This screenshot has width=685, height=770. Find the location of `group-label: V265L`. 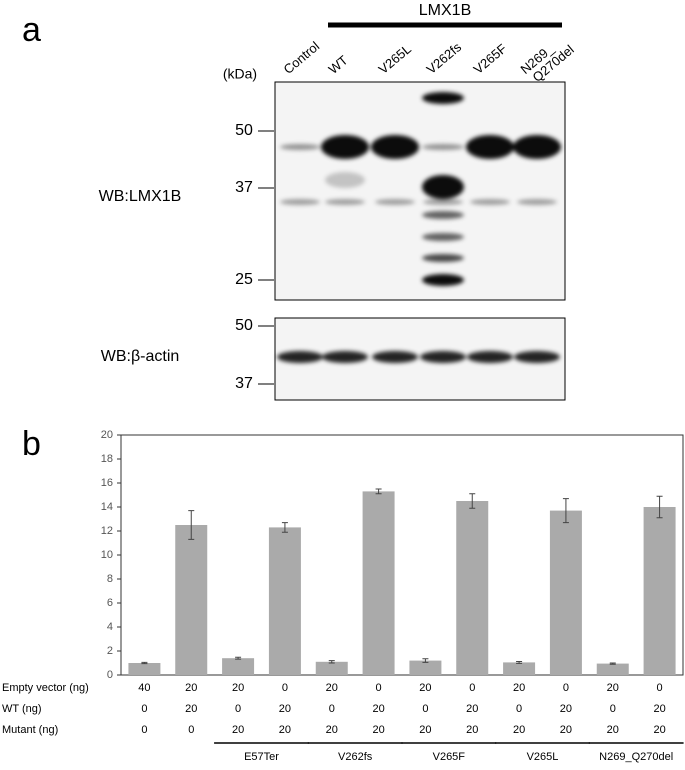

group-label: V265L is located at coordinates (543, 757).